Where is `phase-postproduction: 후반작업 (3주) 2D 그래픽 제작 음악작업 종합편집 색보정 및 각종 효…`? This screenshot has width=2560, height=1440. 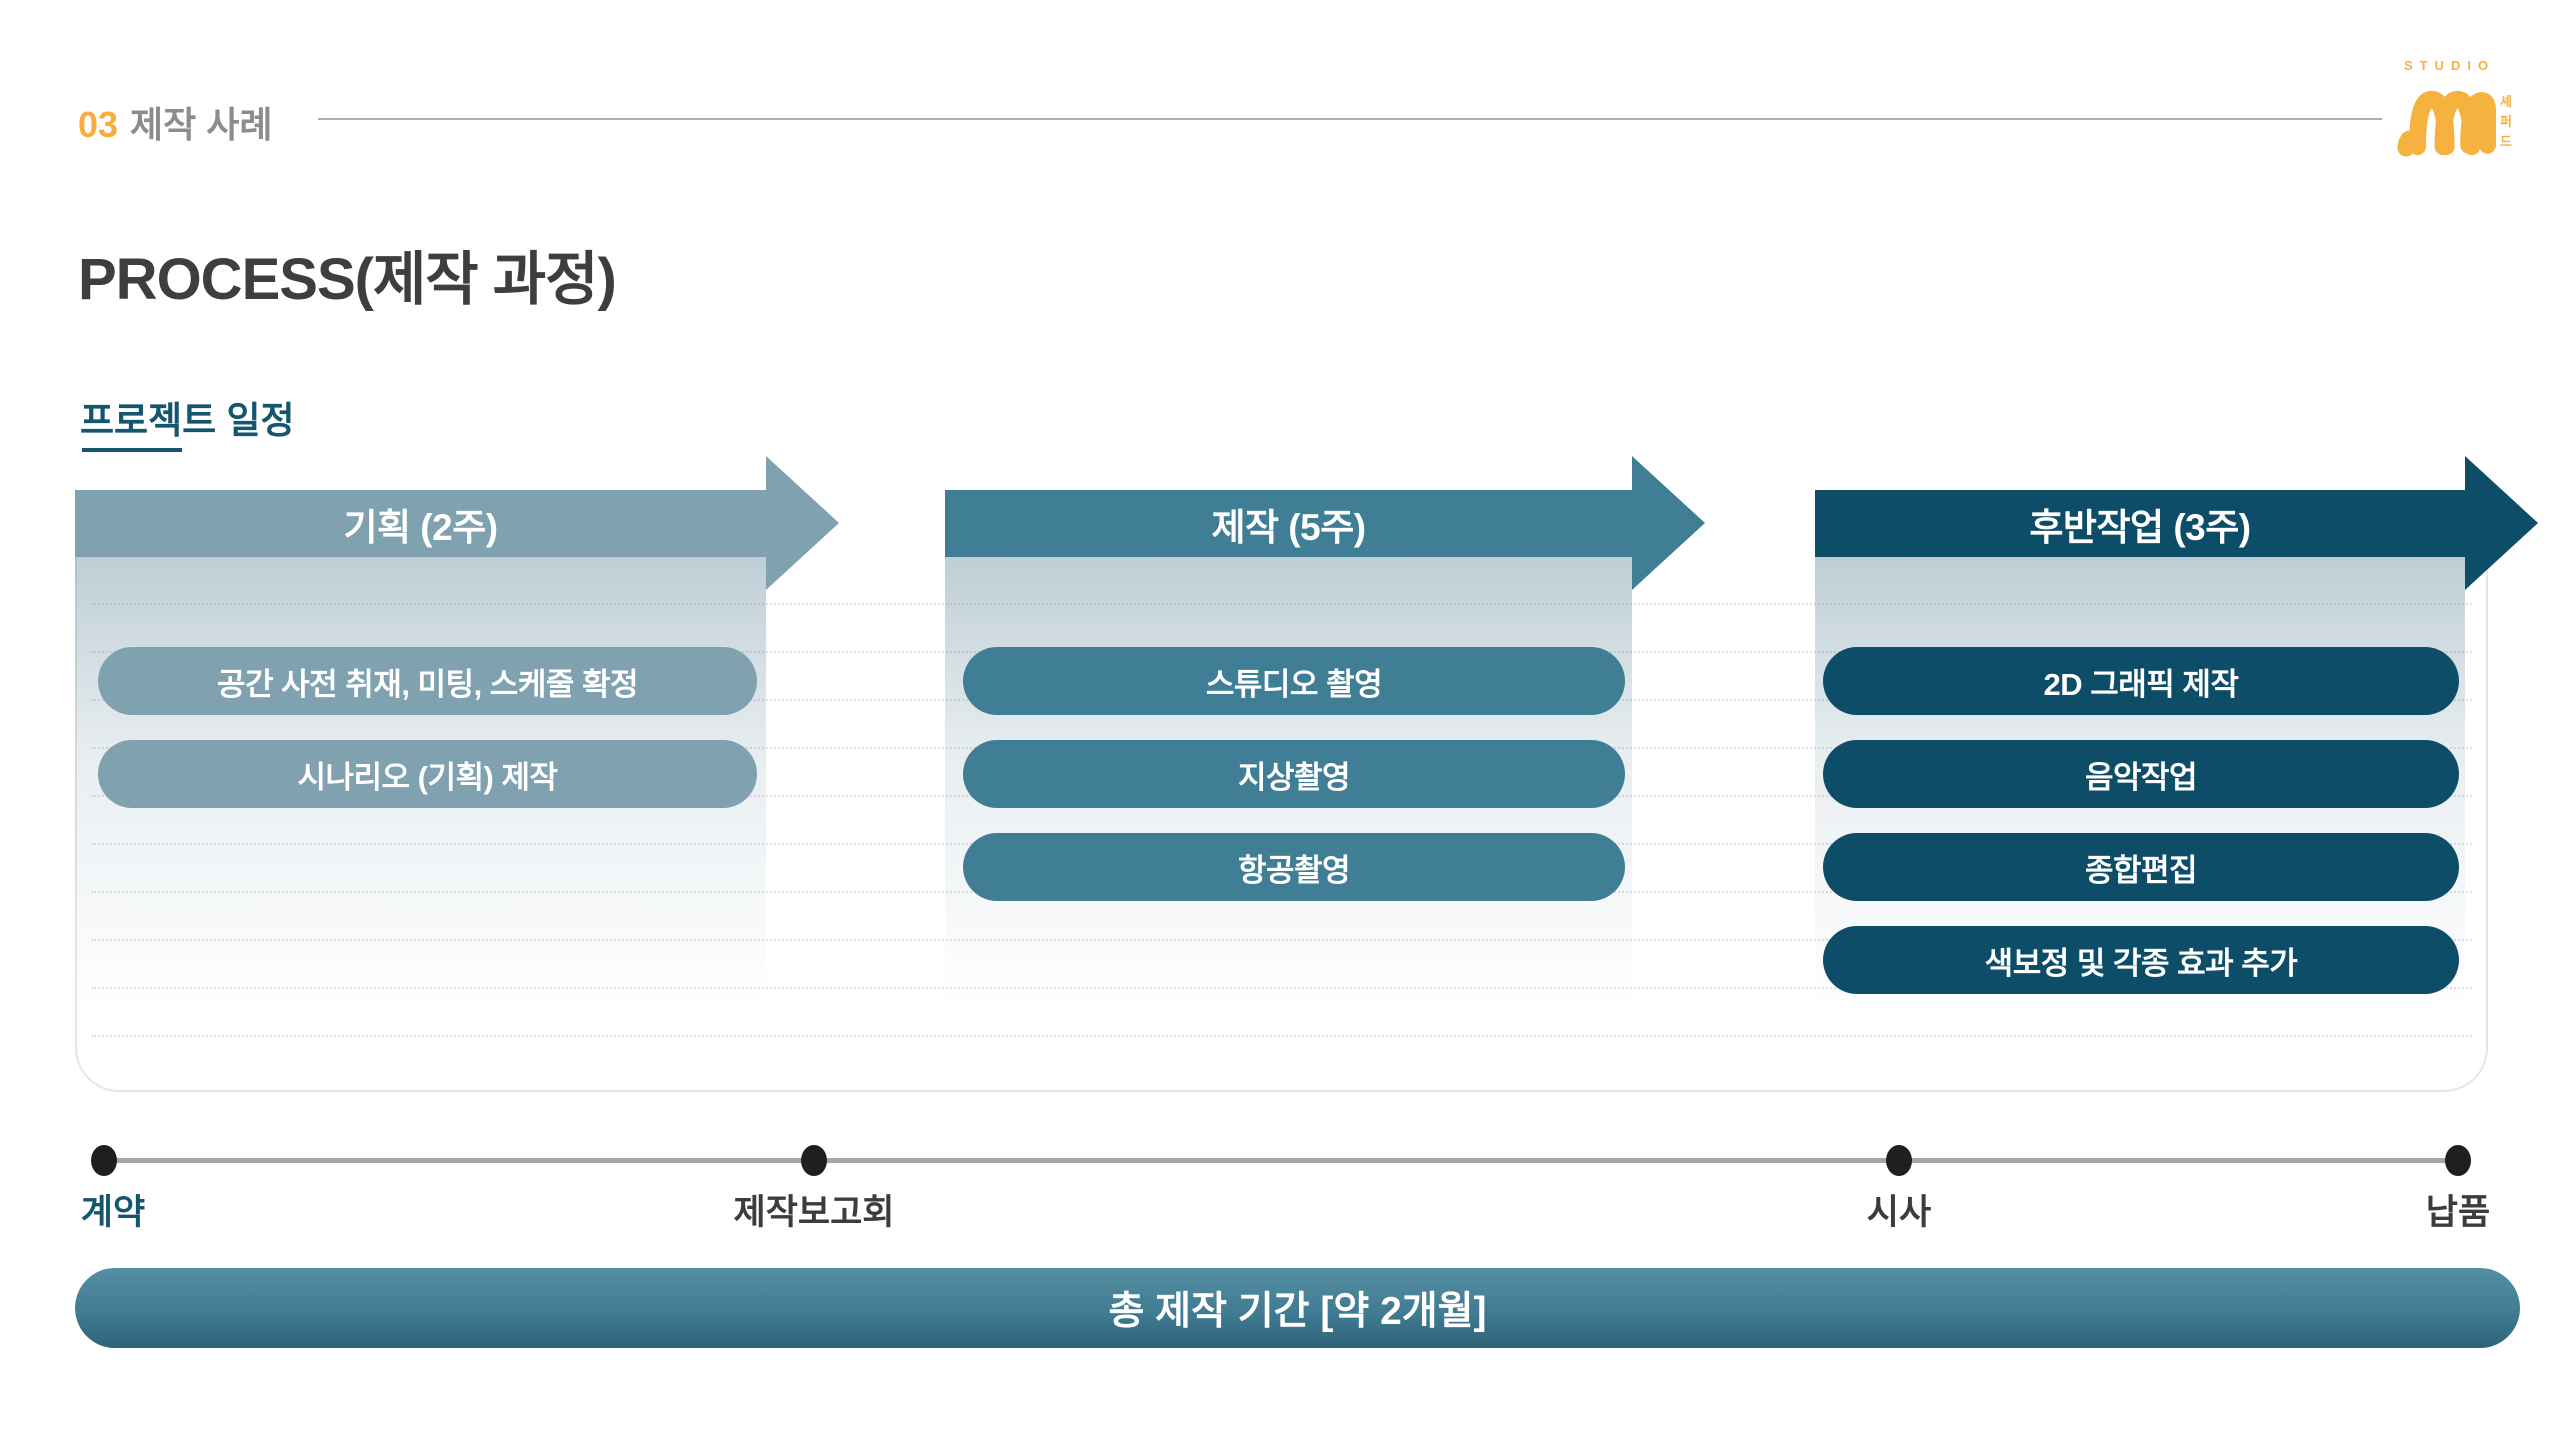
phase-postproduction: 후반작업 (3주) 2D 그래픽 제작 음악작업 종합편집 색보정 및 각종 효… is located at coordinates (2187, 761).